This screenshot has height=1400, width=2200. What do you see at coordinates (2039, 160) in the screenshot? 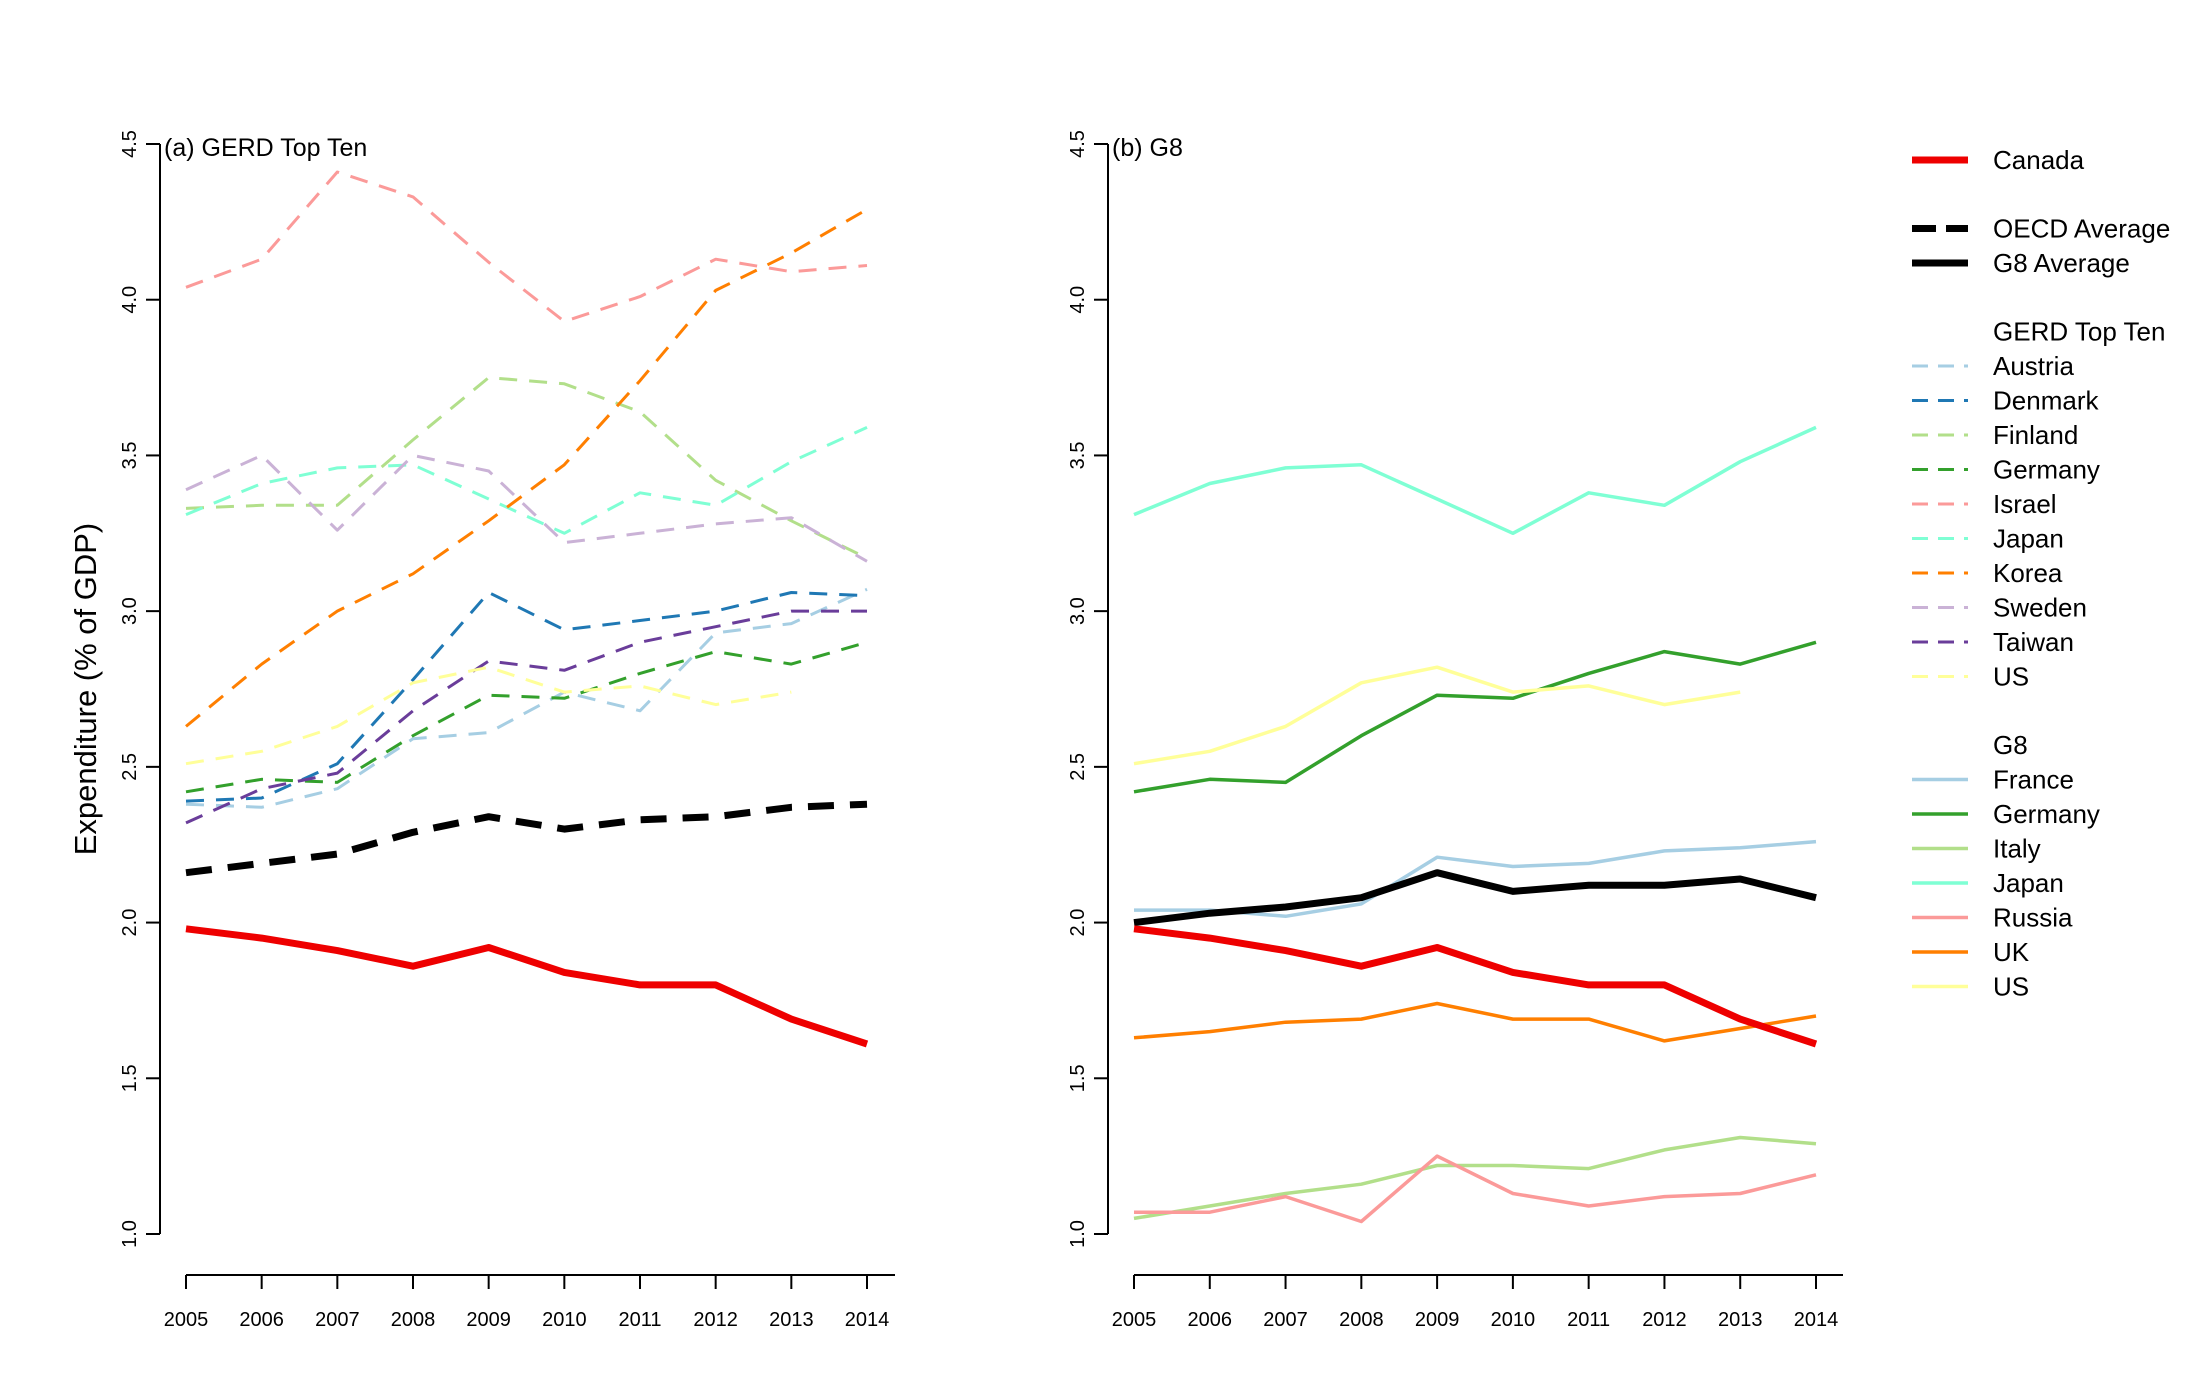
I see `legend-label-canada: Canada` at bounding box center [2039, 160].